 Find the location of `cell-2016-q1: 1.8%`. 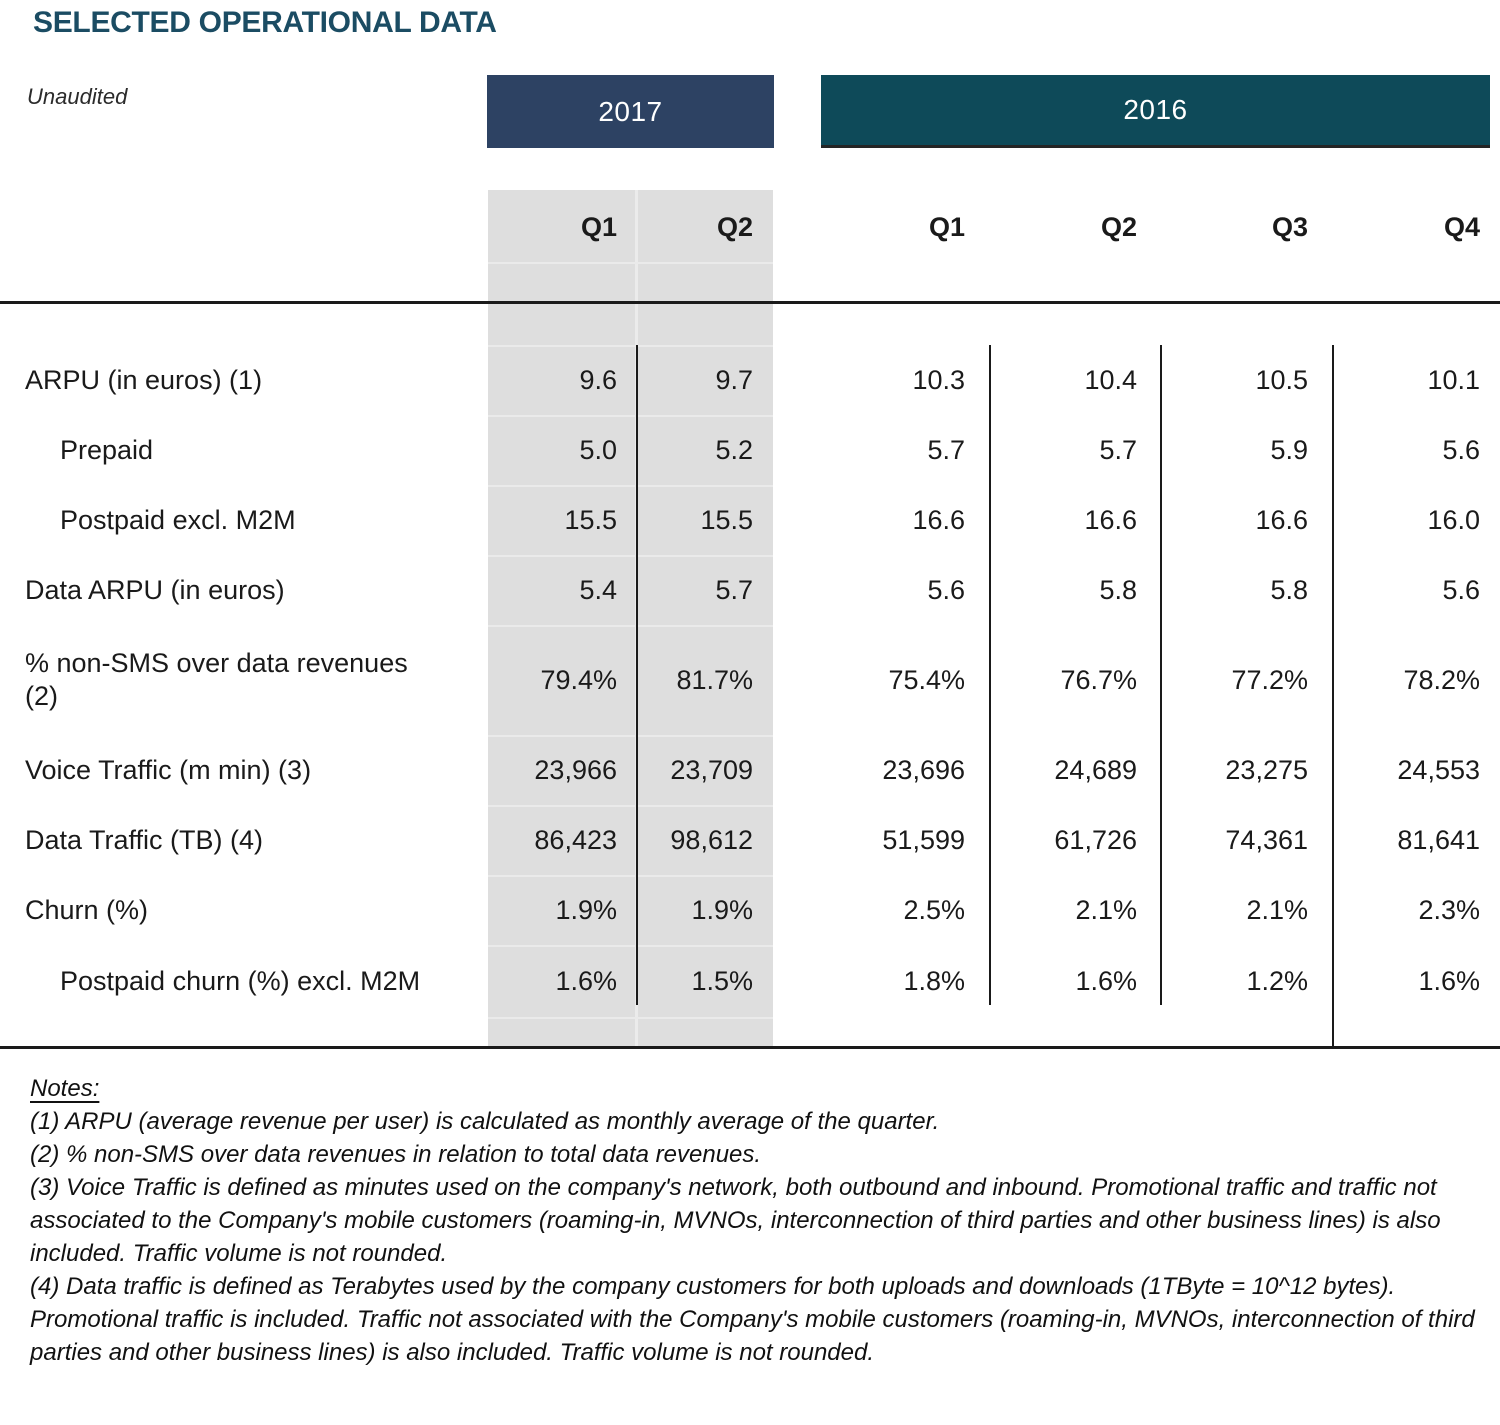

cell-2016-q1: 1.8% is located at coordinates (934, 980).